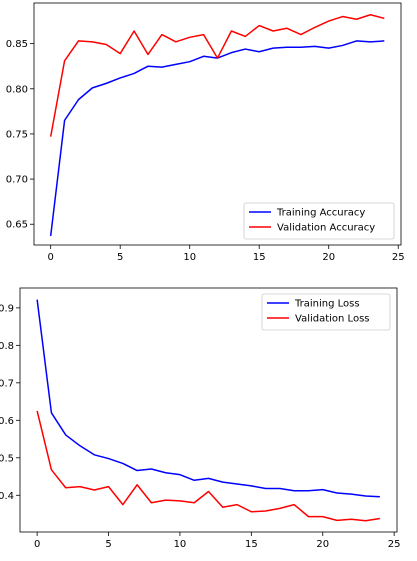 This screenshot has height=561, width=417. Describe the element at coordinates (7, 383) in the screenshot. I see `y-tick-label: 0.7` at that location.